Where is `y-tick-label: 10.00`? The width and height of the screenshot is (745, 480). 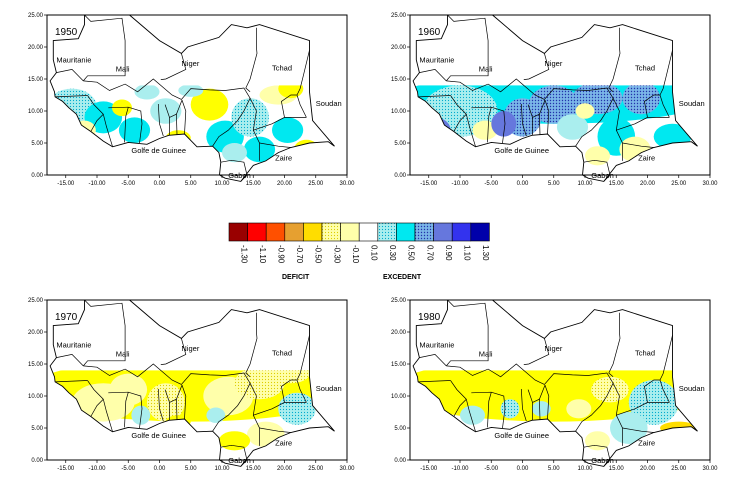 y-tick-label: 10.00 is located at coordinates (36, 112).